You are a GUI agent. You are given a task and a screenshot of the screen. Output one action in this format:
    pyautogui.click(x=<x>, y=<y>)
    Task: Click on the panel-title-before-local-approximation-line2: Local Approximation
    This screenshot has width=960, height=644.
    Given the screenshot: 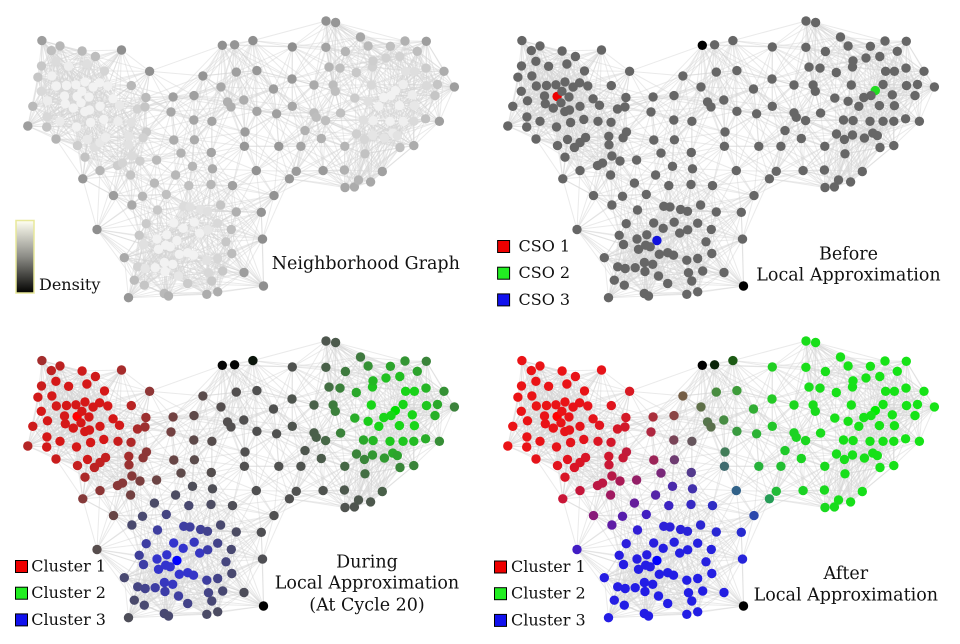 What is the action you would take?
    pyautogui.click(x=848, y=275)
    